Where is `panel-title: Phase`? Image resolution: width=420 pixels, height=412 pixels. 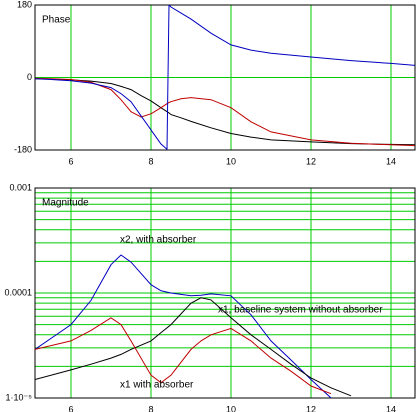 panel-title: Phase is located at coordinates (56, 20).